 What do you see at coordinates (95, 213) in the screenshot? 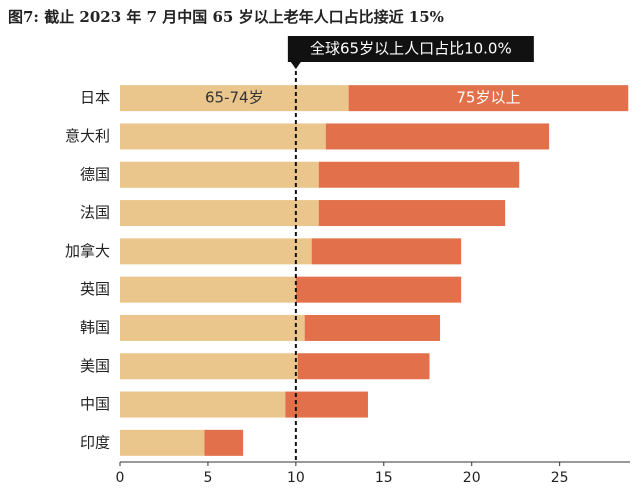
I see `y-tick-label: 法国` at bounding box center [95, 213].